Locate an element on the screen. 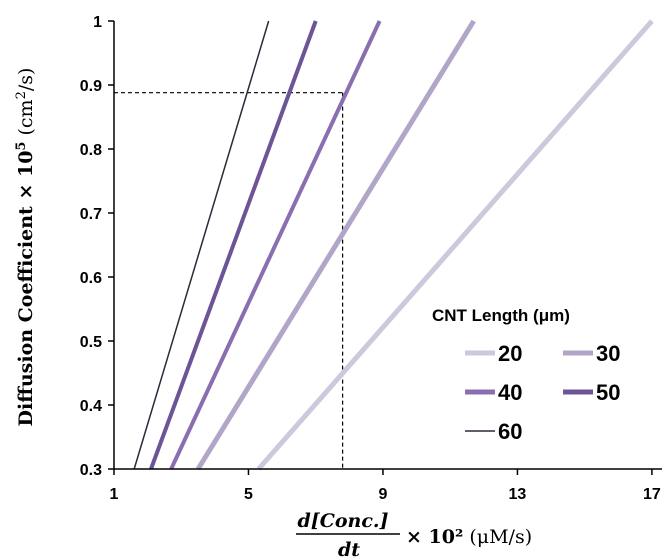 This screenshot has height=560, width=672. y-axis-label-units-exp: 2 is located at coordinates (21, 95).